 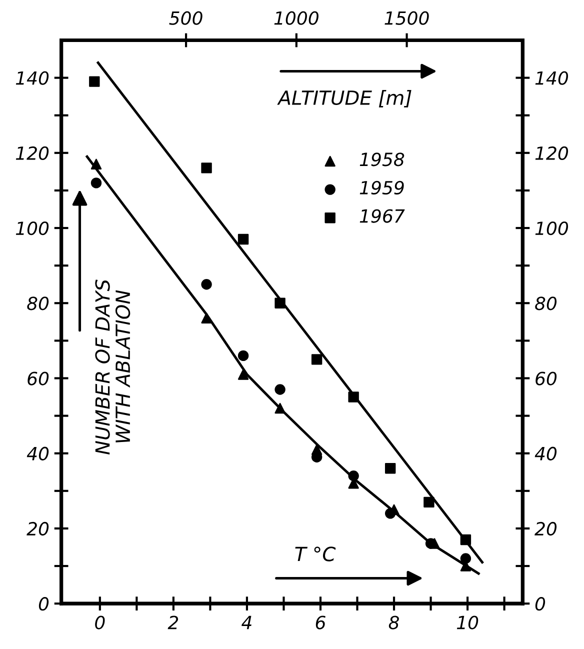 What do you see at coordinates (545, 453) in the screenshot?
I see `y2-tick-label: 40` at bounding box center [545, 453].